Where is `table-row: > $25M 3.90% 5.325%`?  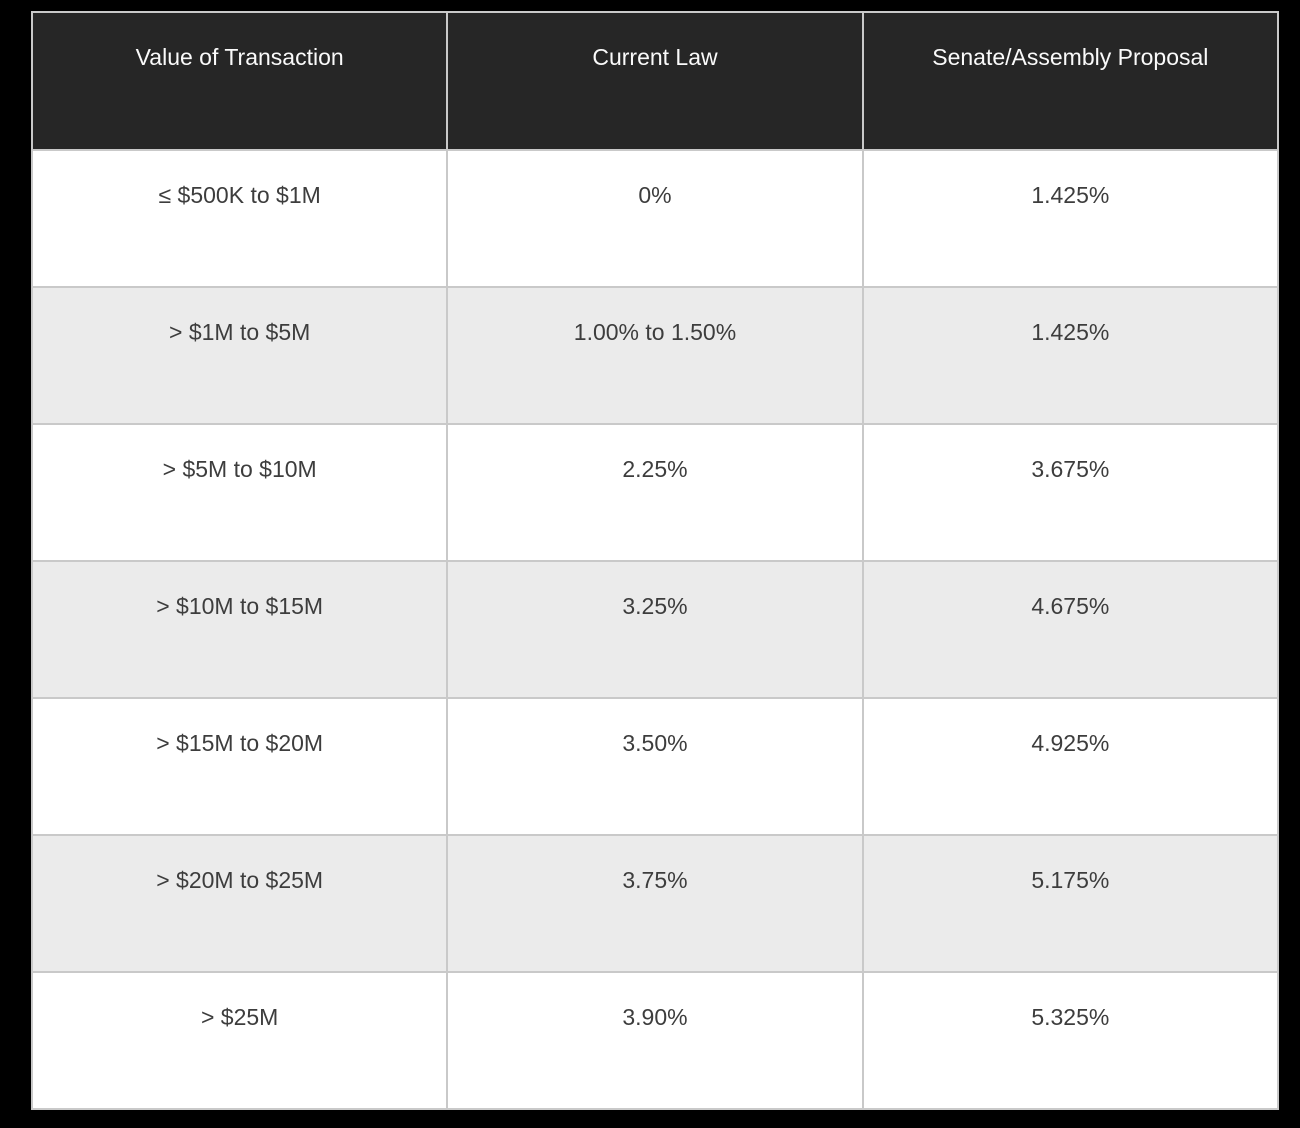 table-row: > $25M 3.90% 5.325% is located at coordinates (655, 1040).